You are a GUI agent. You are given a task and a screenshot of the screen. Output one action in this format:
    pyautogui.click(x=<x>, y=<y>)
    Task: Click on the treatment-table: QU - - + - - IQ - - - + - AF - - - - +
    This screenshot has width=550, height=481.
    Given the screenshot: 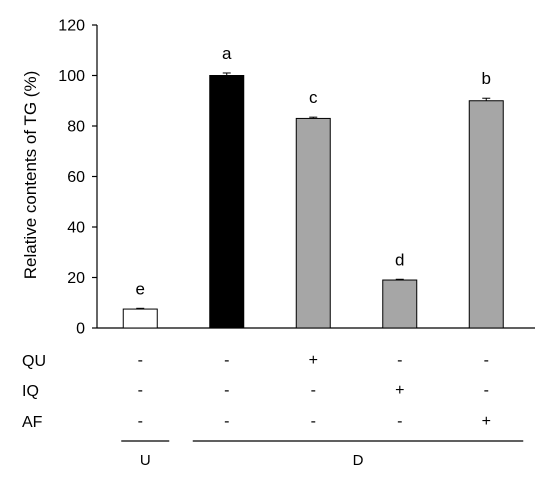 What is the action you would take?
    pyautogui.click(x=256, y=391)
    